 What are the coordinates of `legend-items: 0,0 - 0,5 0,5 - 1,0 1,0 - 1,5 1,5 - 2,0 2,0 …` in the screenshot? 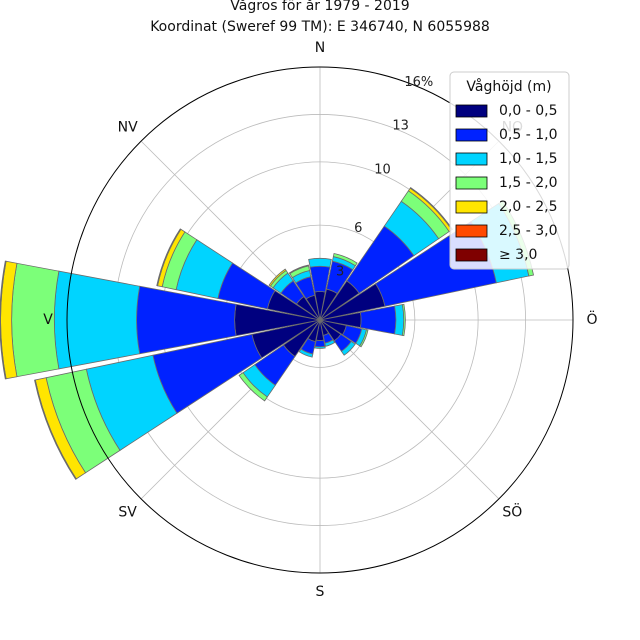 It's located at (506, 183).